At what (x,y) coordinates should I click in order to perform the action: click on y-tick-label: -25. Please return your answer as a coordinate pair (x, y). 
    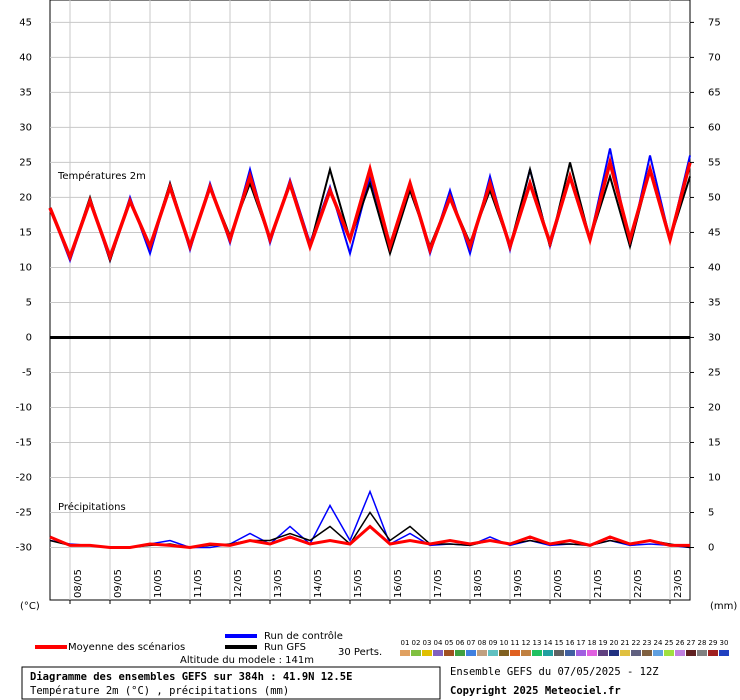
    Looking at the image, I should click on (24, 512).